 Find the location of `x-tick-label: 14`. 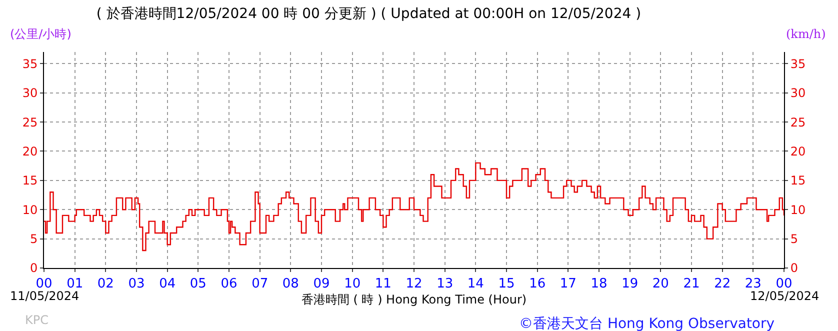

x-tick-label: 14 is located at coordinates (475, 284).